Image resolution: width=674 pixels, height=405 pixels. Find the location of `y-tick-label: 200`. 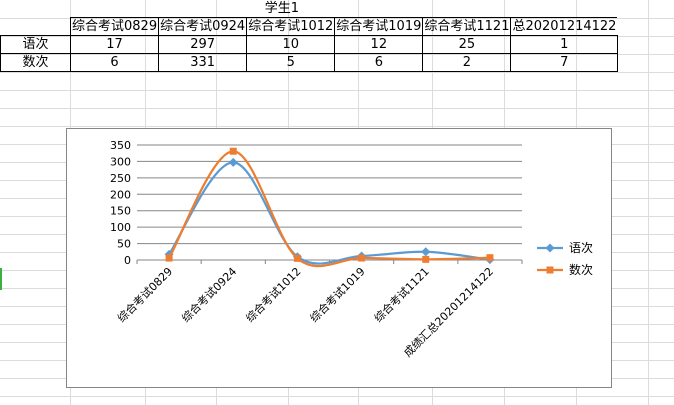

y-tick-label: 200 is located at coordinates (120, 194).